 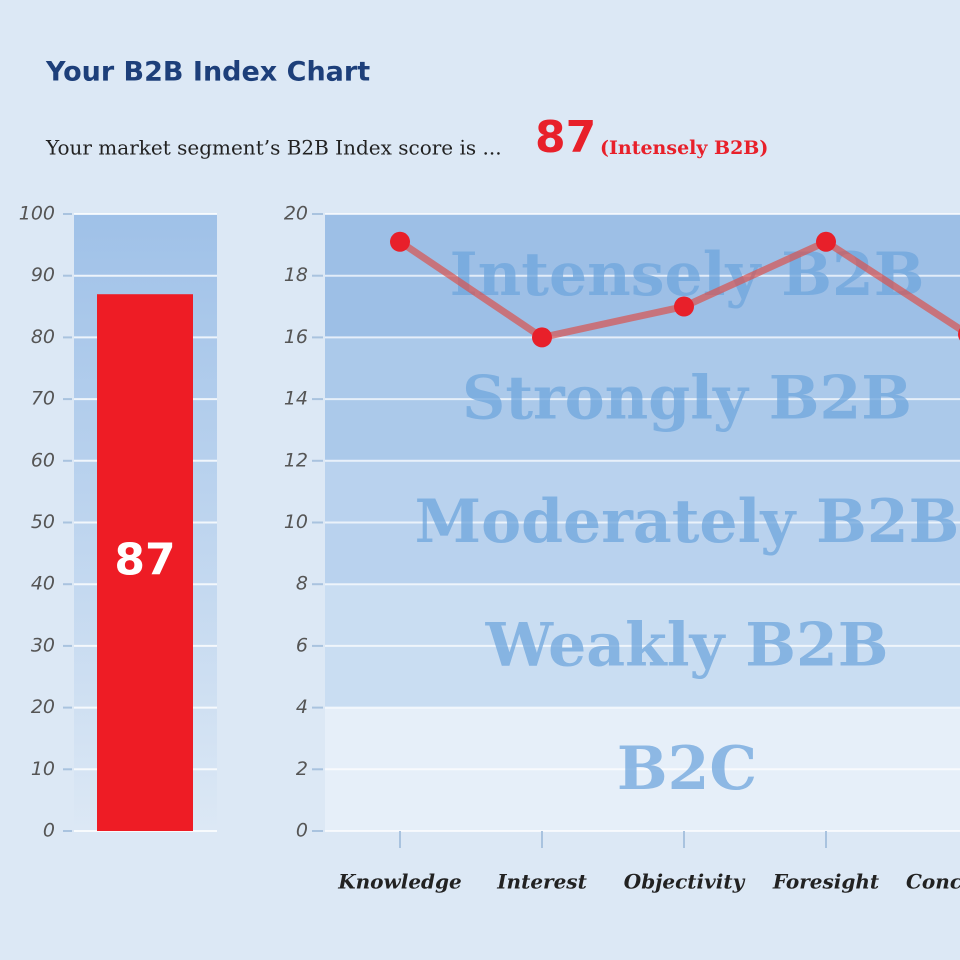 I want to click on band-label: Moderately B2B, so click(x=687, y=522).